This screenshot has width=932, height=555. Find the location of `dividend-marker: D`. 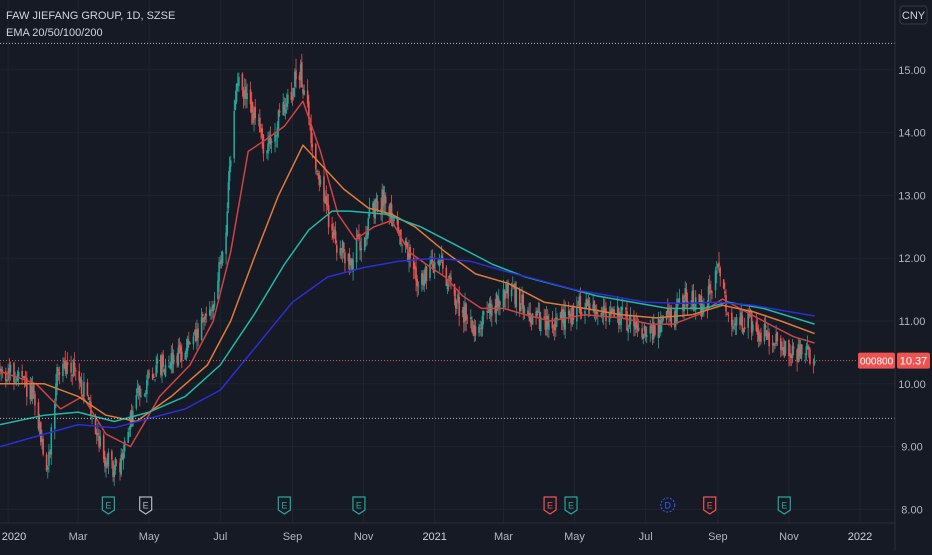

dividend-marker: D is located at coordinates (668, 505).